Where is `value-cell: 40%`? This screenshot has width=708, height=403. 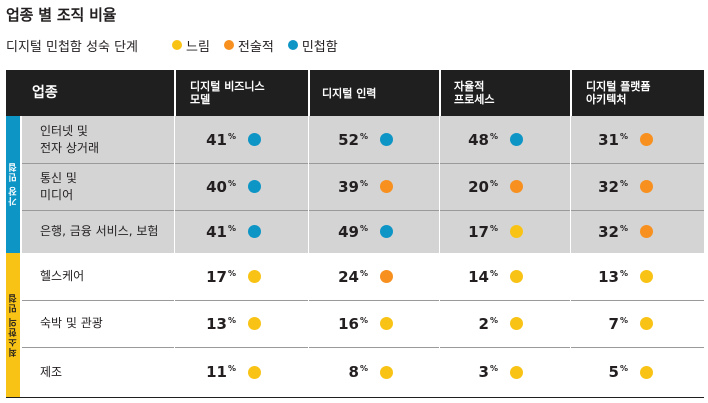 value-cell: 40% is located at coordinates (231, 186).